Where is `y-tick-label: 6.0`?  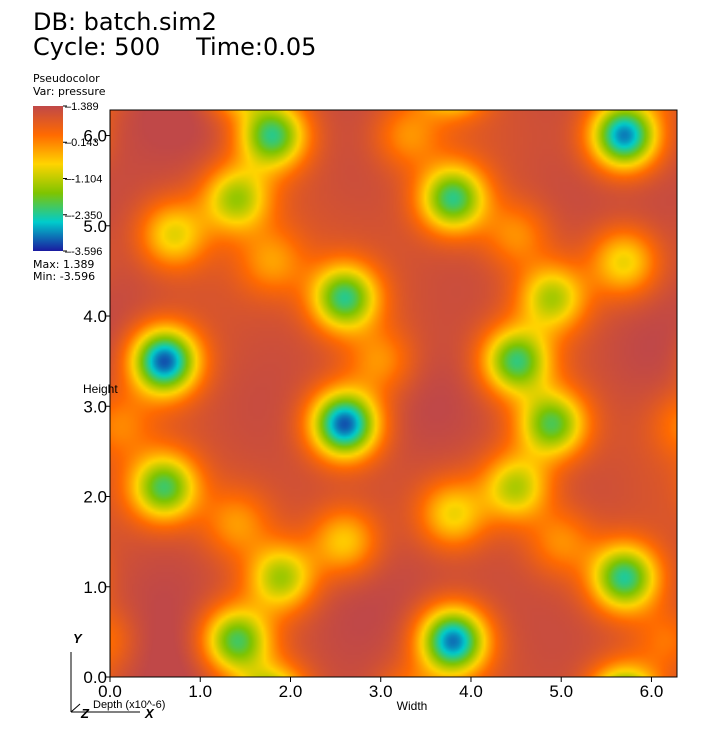 y-tick-label: 6.0 is located at coordinates (95, 136).